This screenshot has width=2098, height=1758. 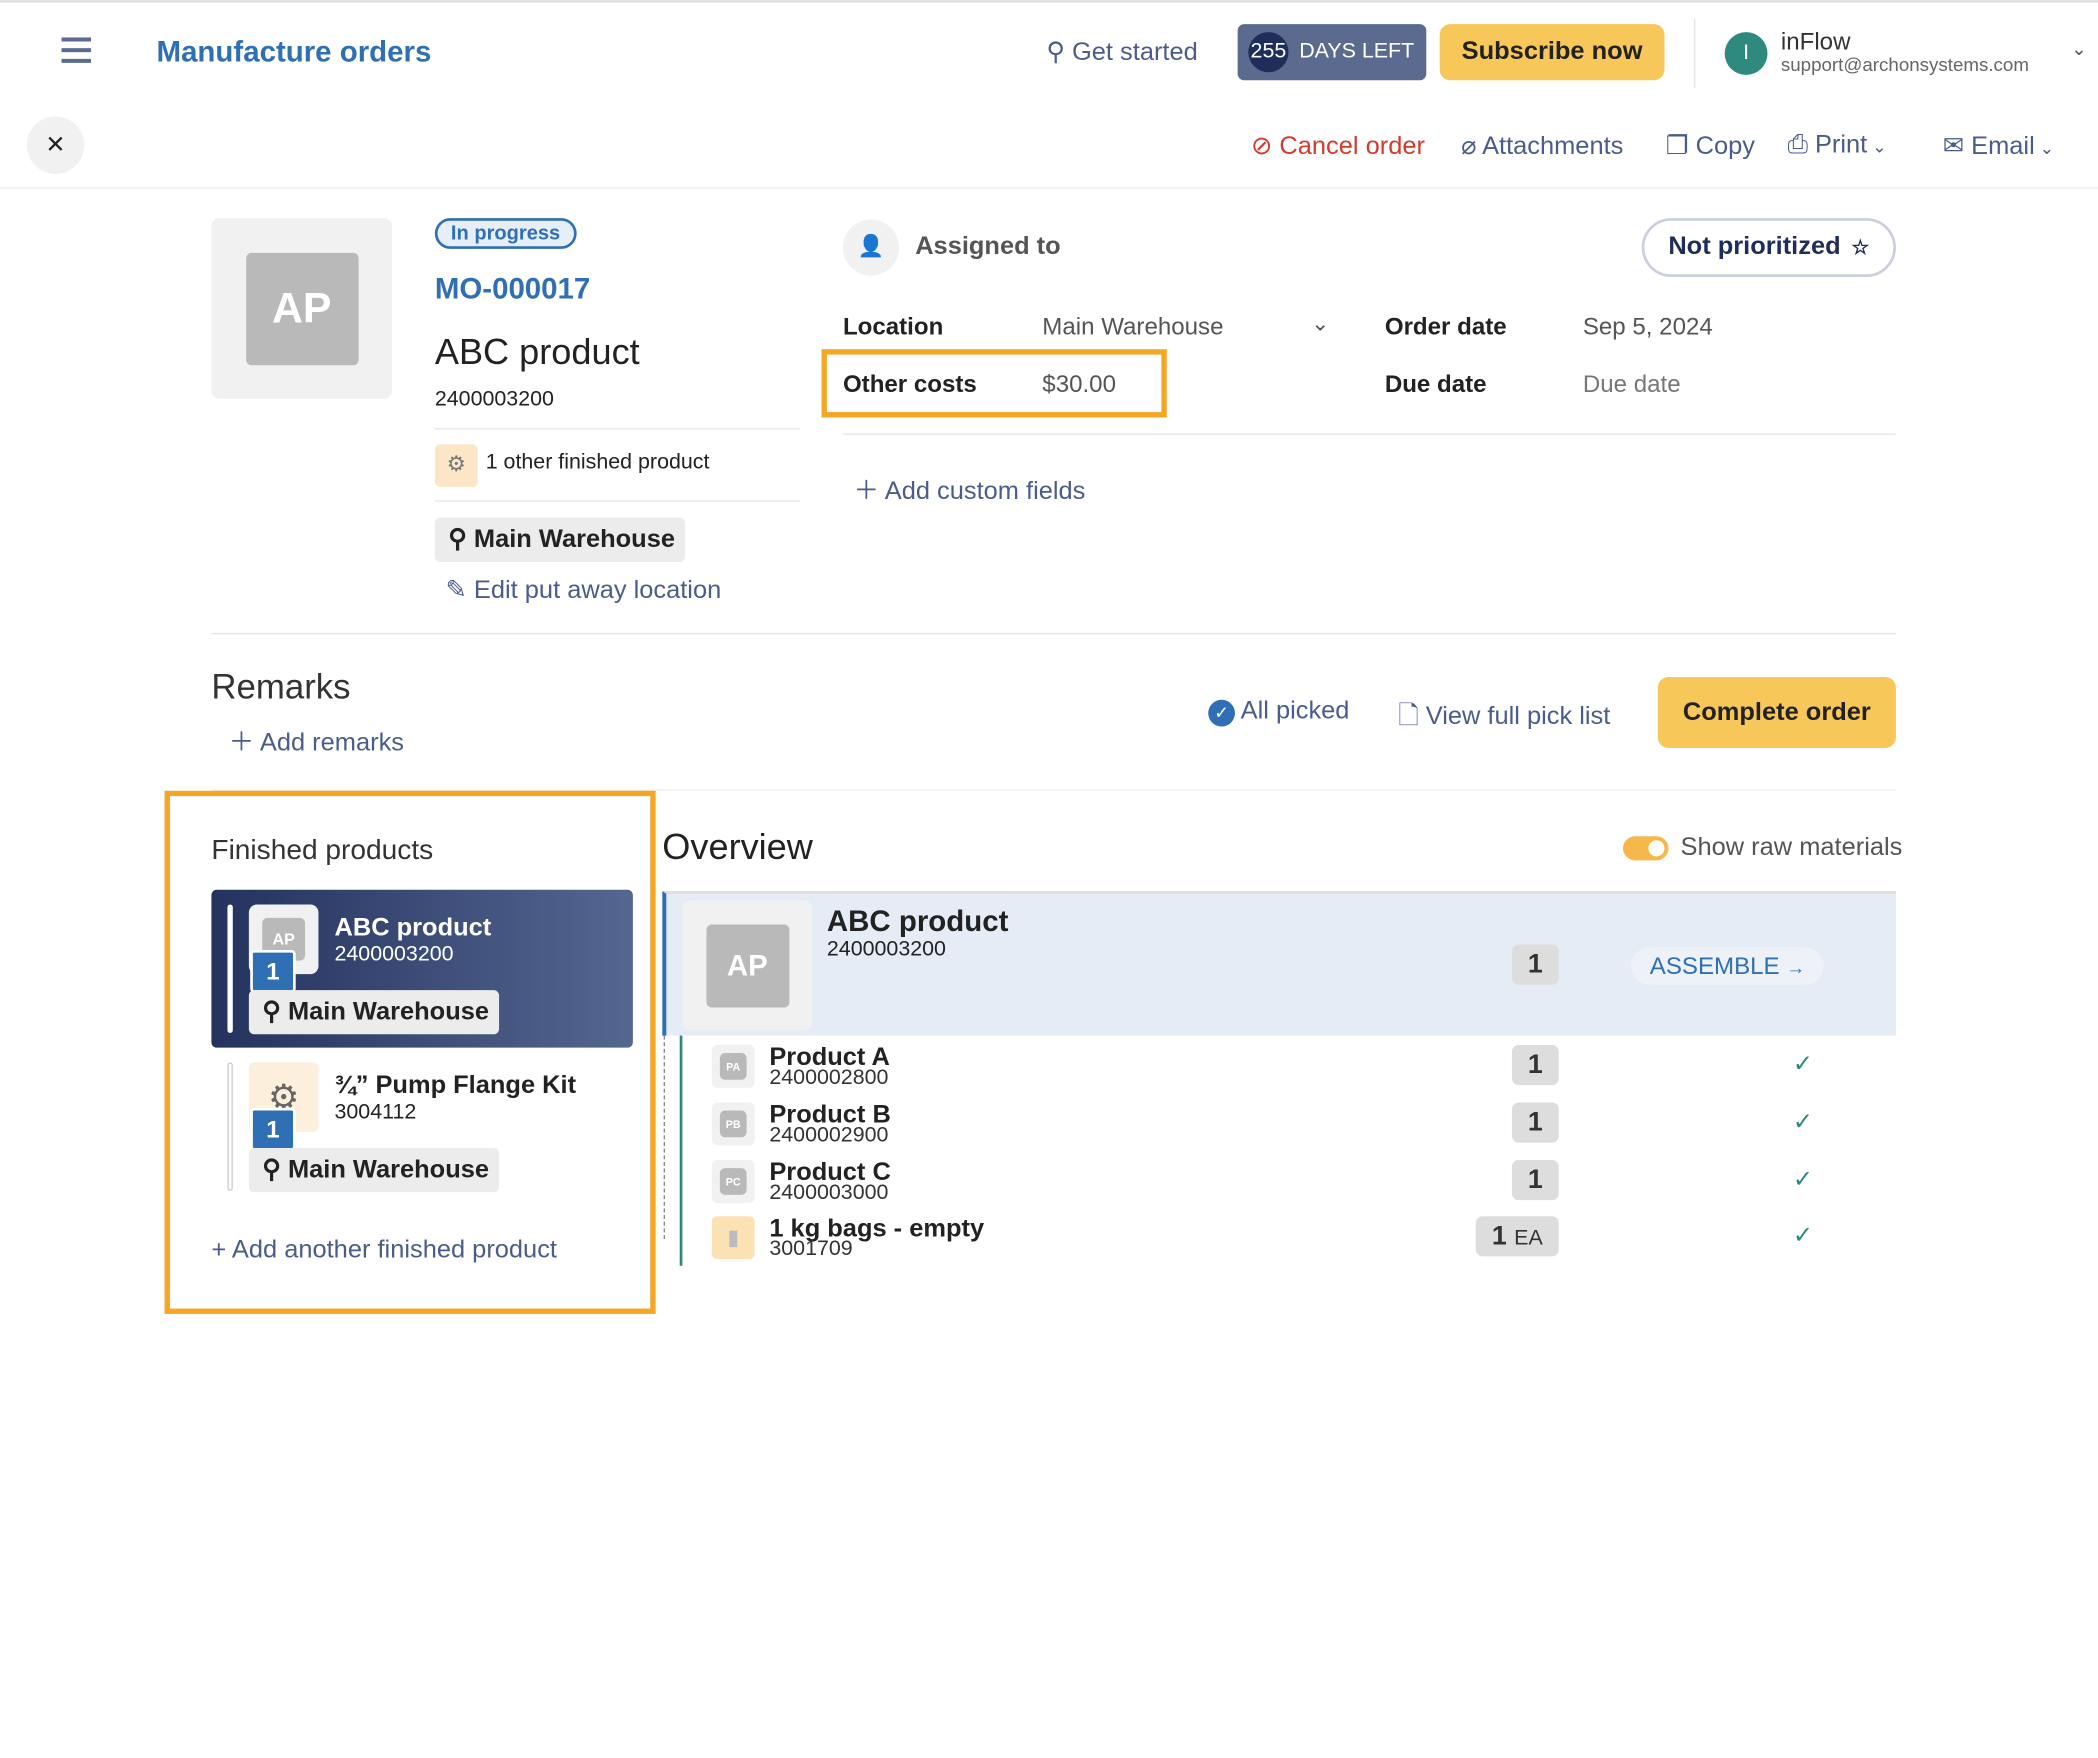 What do you see at coordinates (988, 246) in the screenshot?
I see `assigned-to-field: Assigned to` at bounding box center [988, 246].